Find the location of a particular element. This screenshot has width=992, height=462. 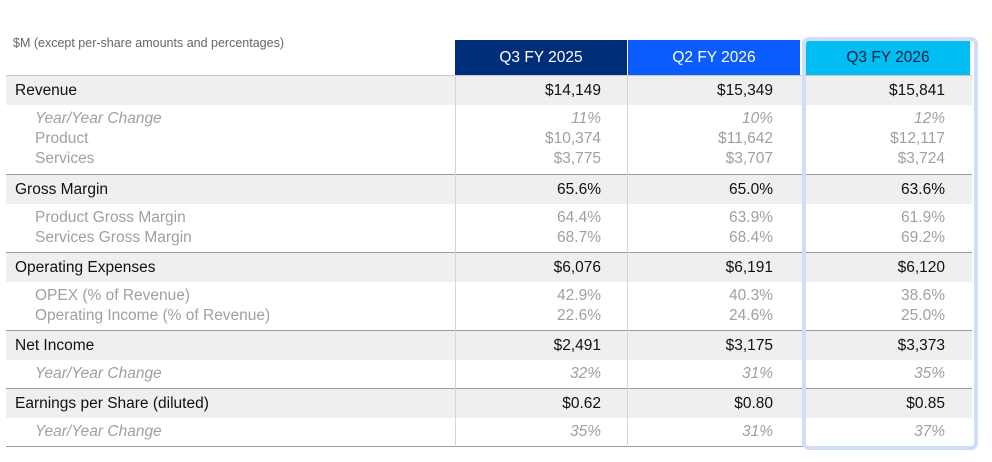

subrow-value: $11,642 is located at coordinates (745, 138).